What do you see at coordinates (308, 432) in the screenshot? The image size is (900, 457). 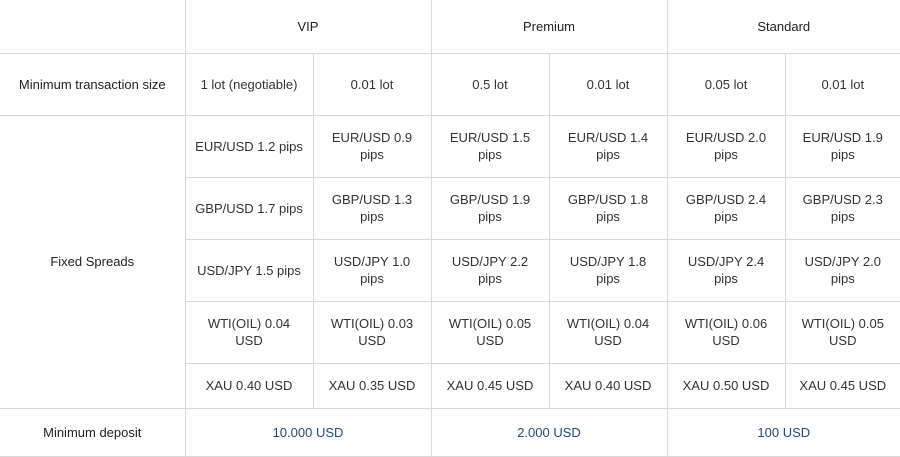 I see `min-deposit-vip: 10.000 USD` at bounding box center [308, 432].